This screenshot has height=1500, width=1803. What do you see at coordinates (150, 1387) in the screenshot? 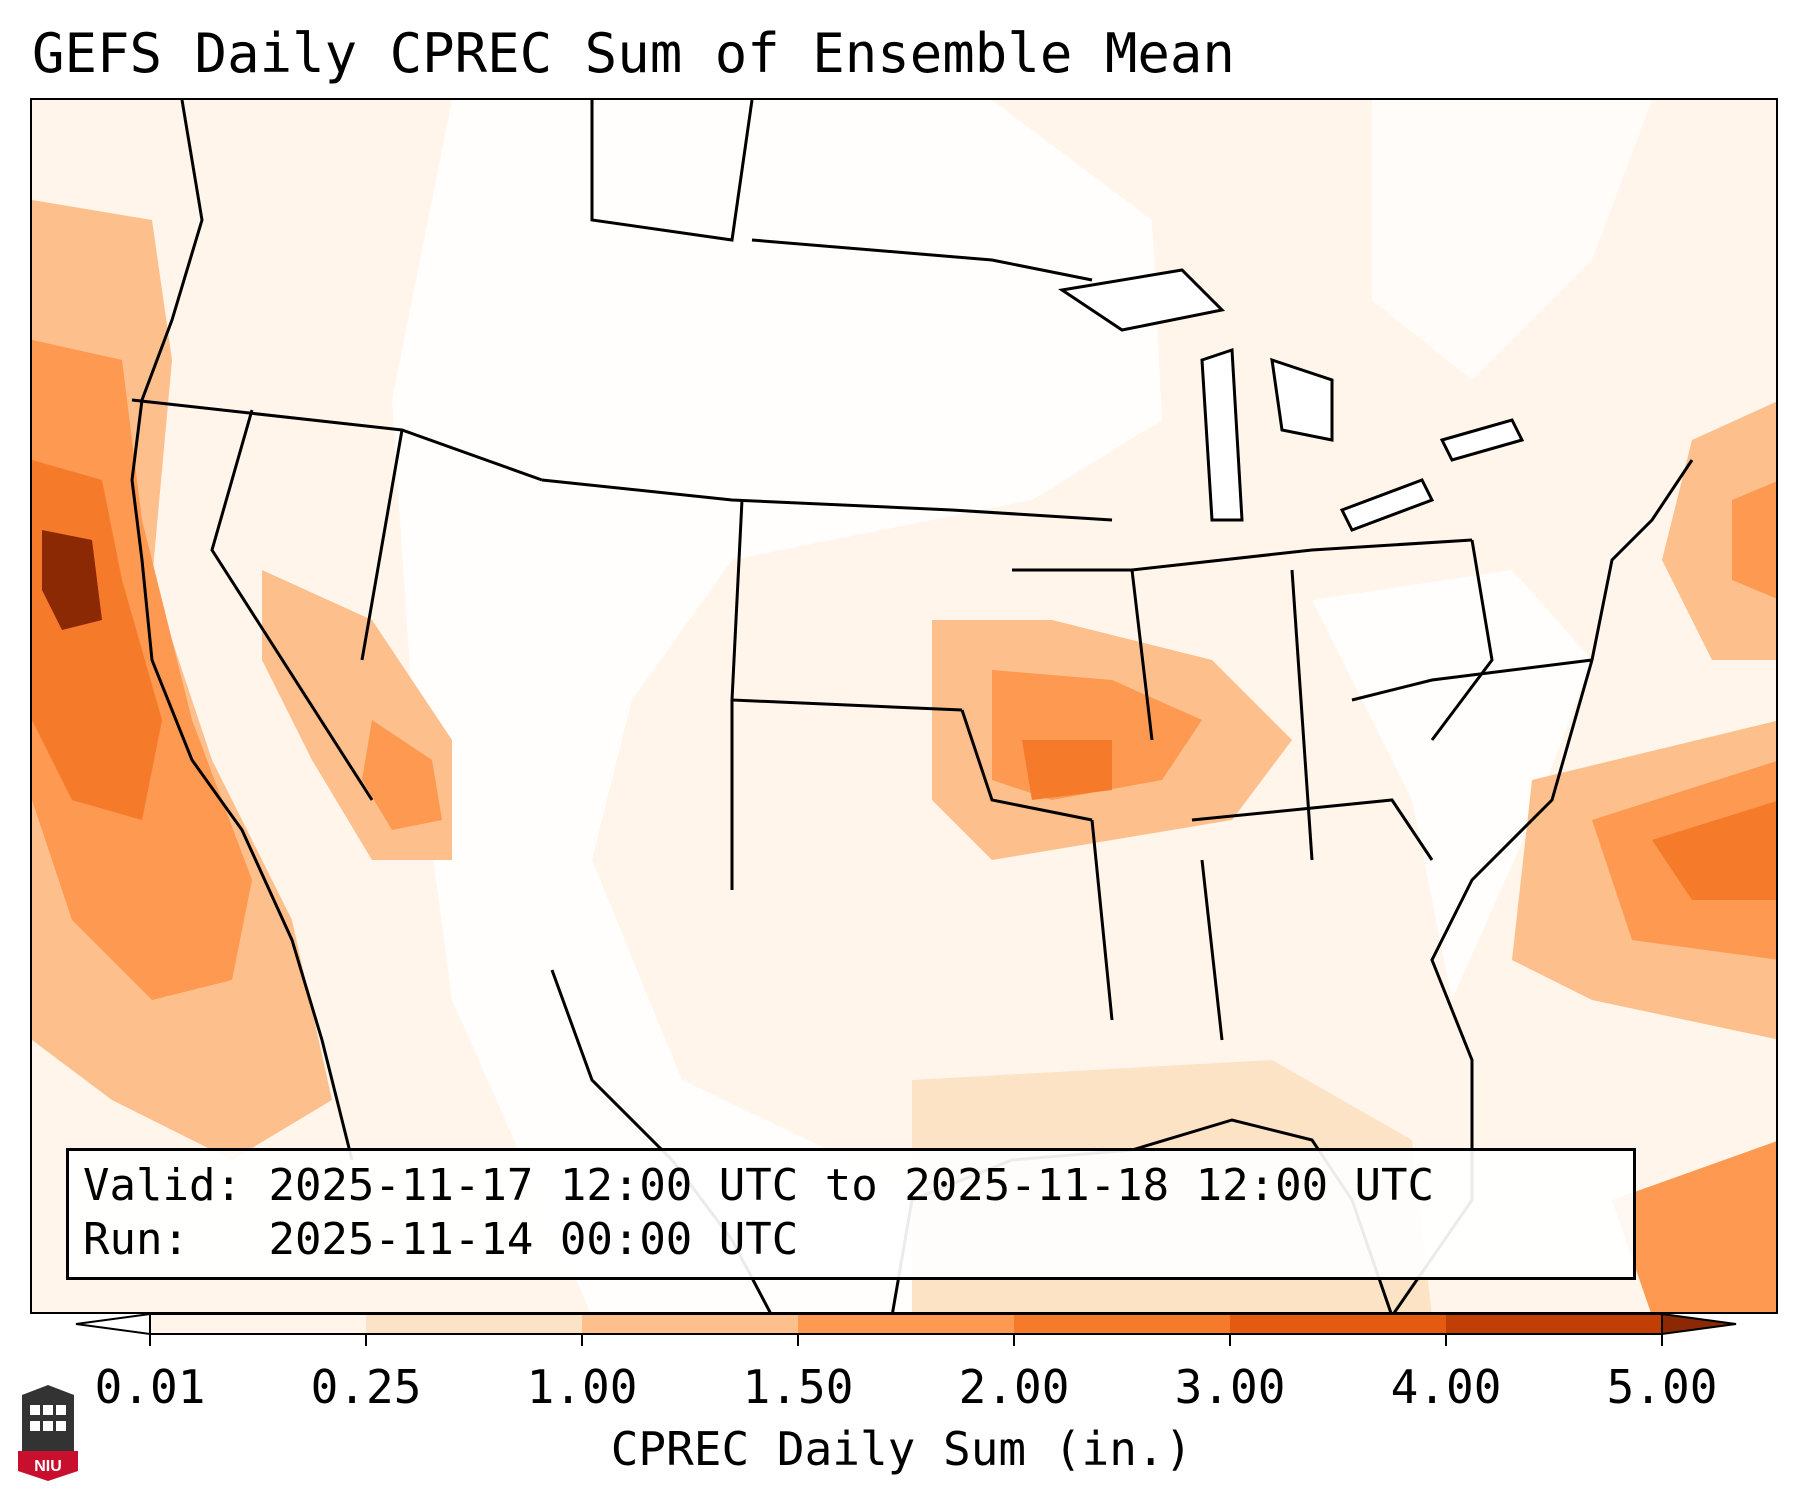
I see `colorbar-tick-label: 0.01` at bounding box center [150, 1387].